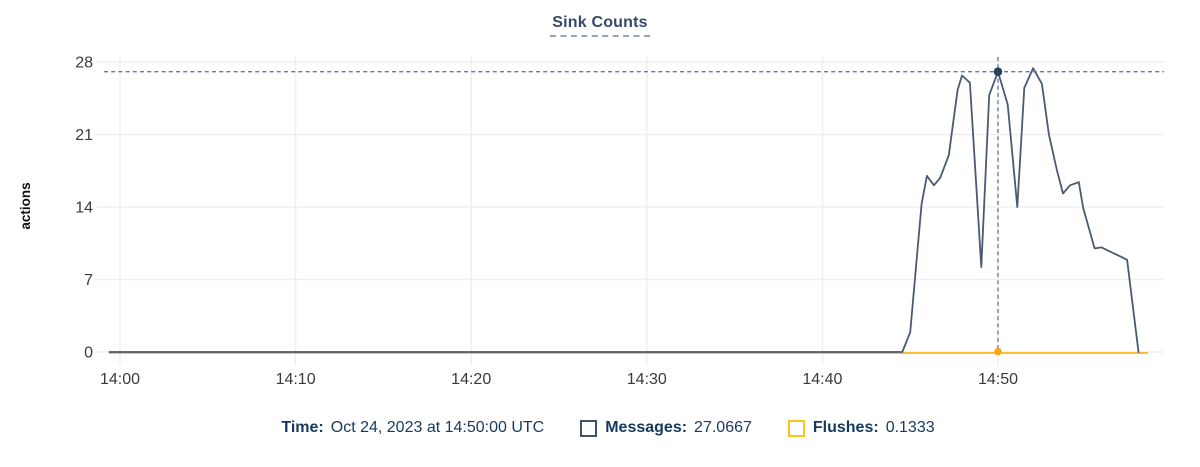 The width and height of the screenshot is (1200, 467). What do you see at coordinates (796, 428) in the screenshot?
I see `flushes-swatch` at bounding box center [796, 428].